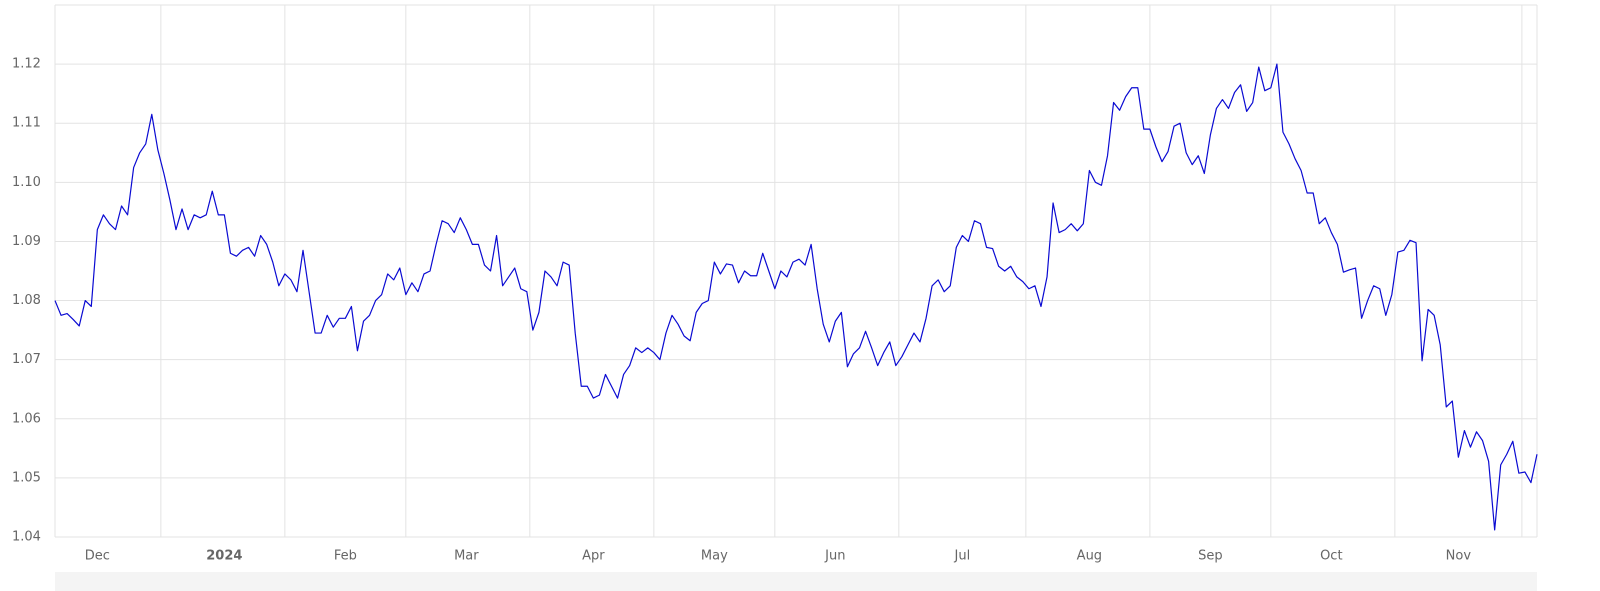  I want to click on x-tick-label: Mar, so click(466, 556).